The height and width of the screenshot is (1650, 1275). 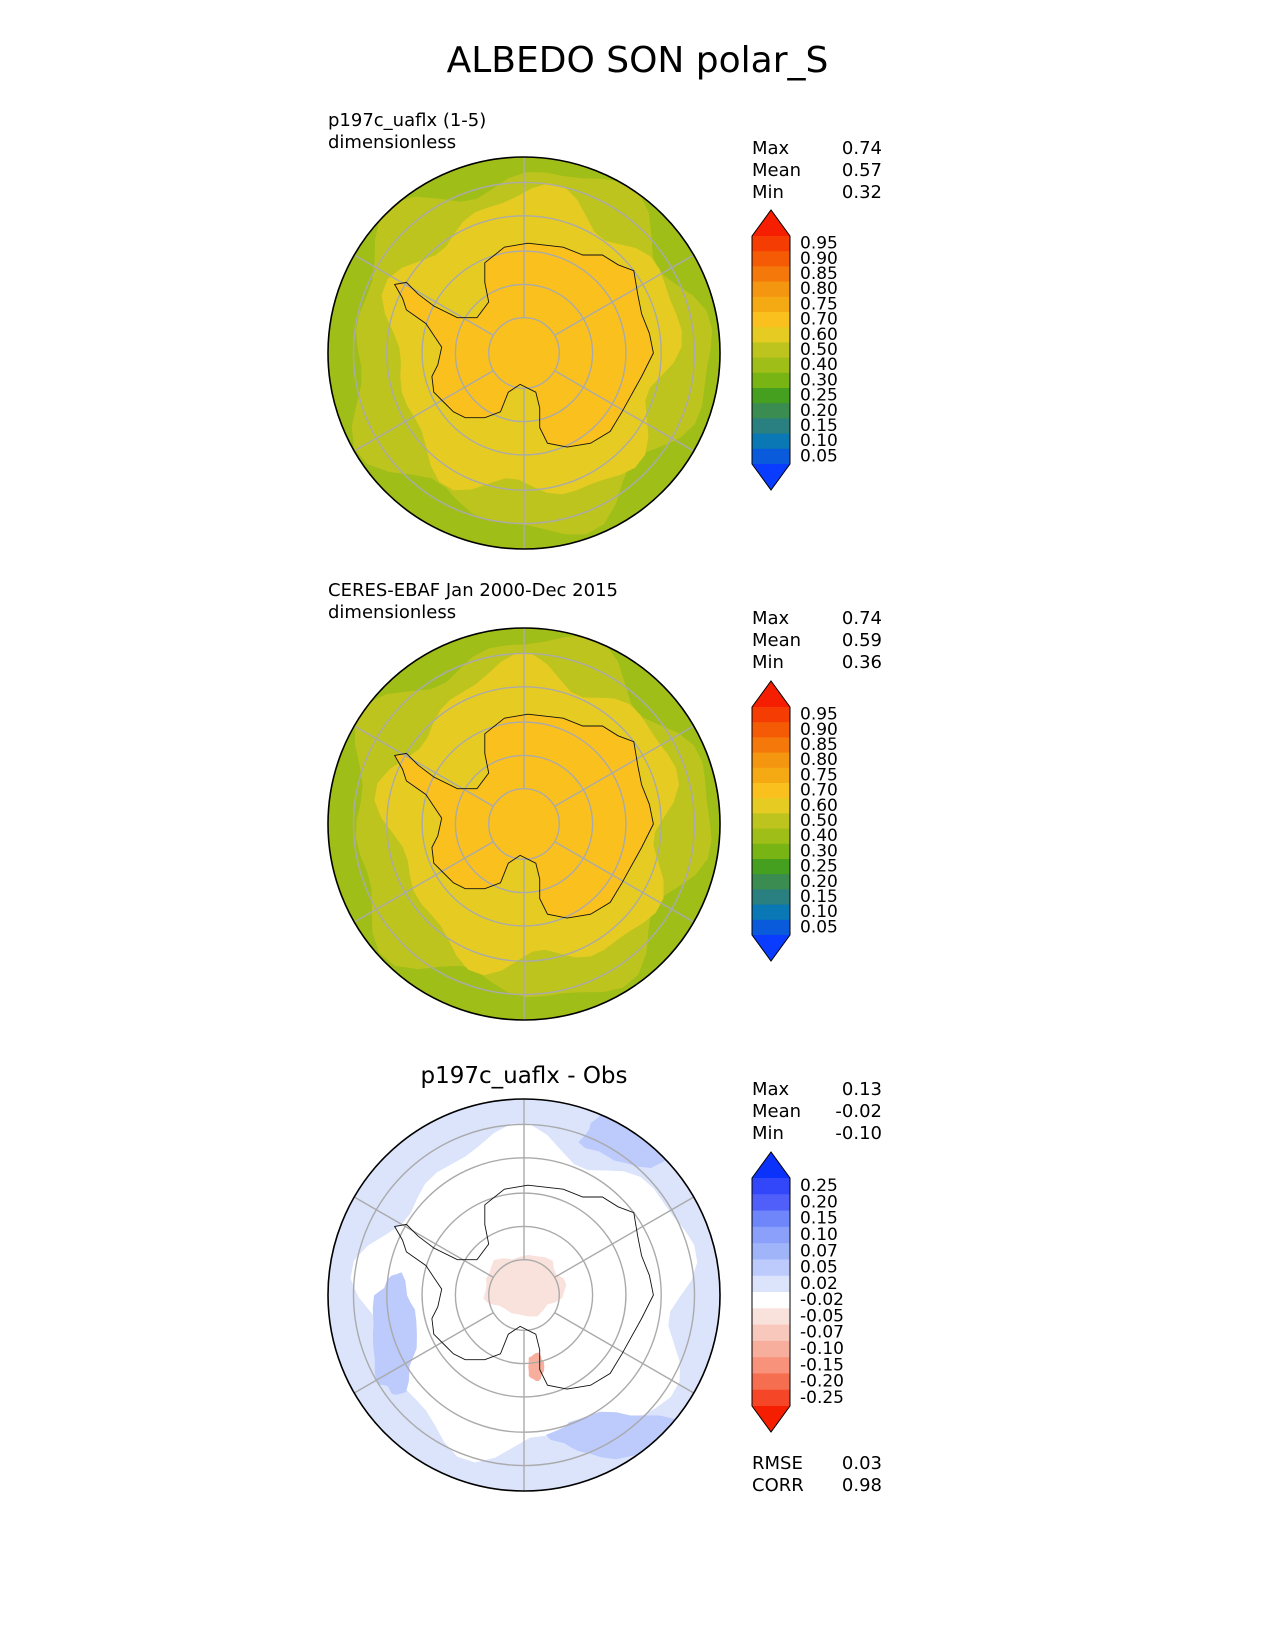 I want to click on stat-value: 0.74, so click(x=861, y=148).